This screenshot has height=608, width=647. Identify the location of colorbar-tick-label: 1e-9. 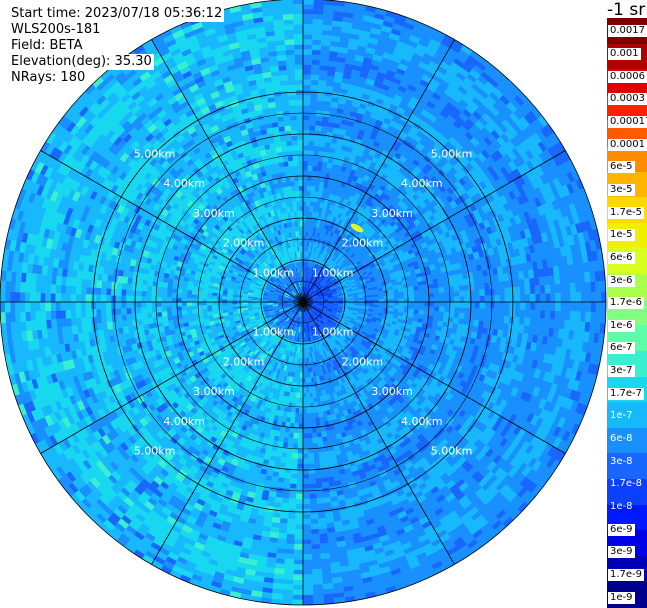
(621, 597).